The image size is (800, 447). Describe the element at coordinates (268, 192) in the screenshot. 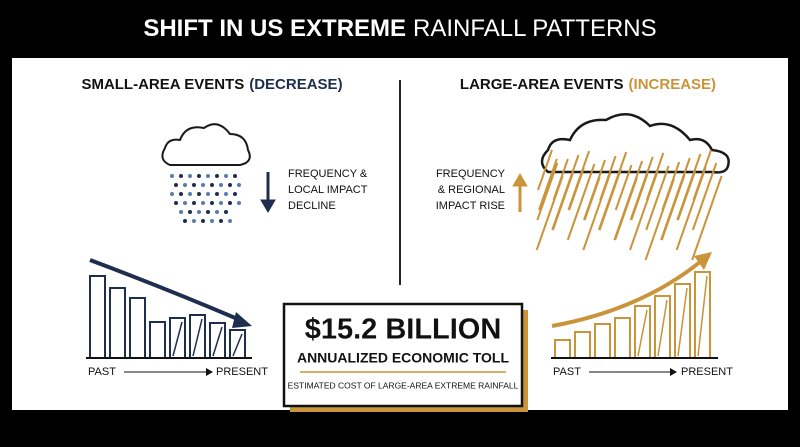

I see `down-arrow` at that location.